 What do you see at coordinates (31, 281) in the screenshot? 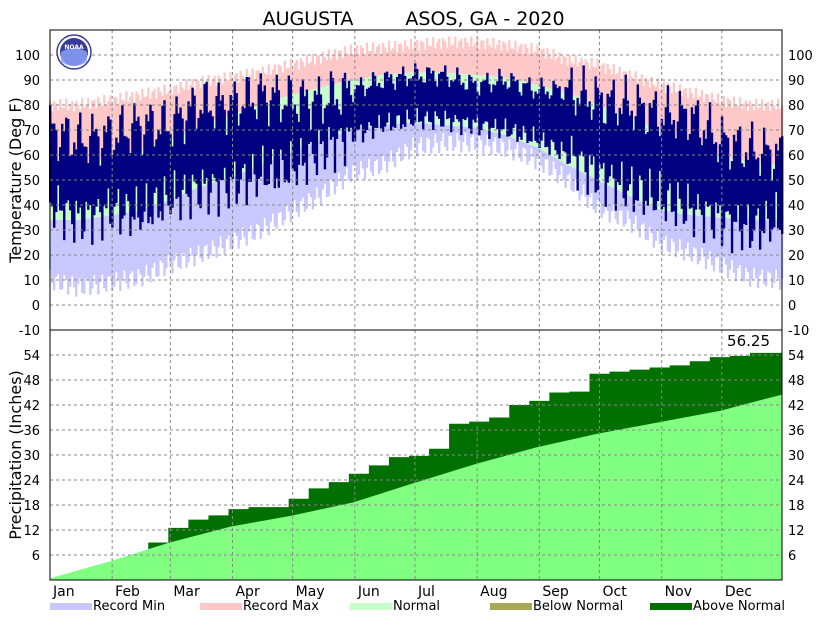
I see `temp-tick-label-left: 10` at bounding box center [31, 281].